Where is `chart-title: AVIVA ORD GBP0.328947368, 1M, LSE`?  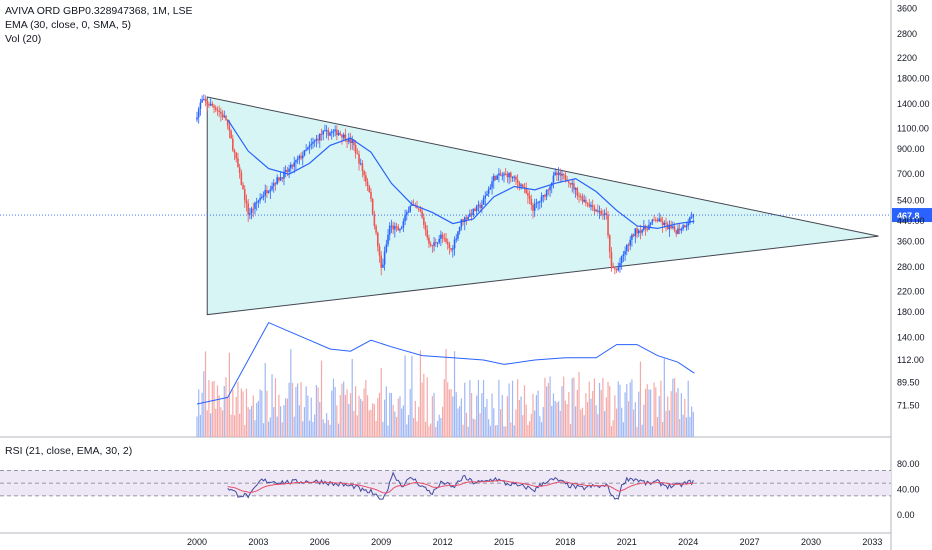 chart-title: AVIVA ORD GBP0.328947368, 1M, LSE is located at coordinates (99, 11).